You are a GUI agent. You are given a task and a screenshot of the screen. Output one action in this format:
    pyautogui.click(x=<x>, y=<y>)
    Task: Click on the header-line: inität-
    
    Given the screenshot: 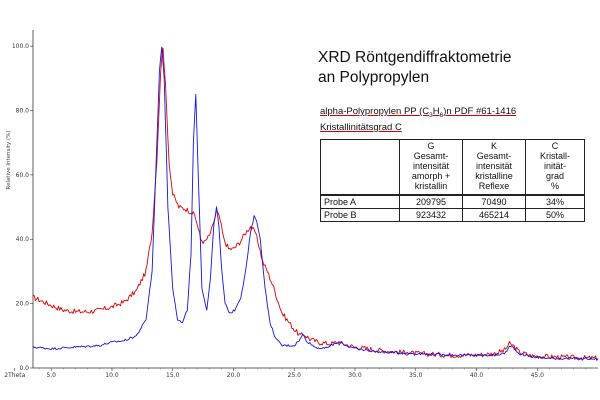 What is the action you would take?
    pyautogui.click(x=554, y=166)
    